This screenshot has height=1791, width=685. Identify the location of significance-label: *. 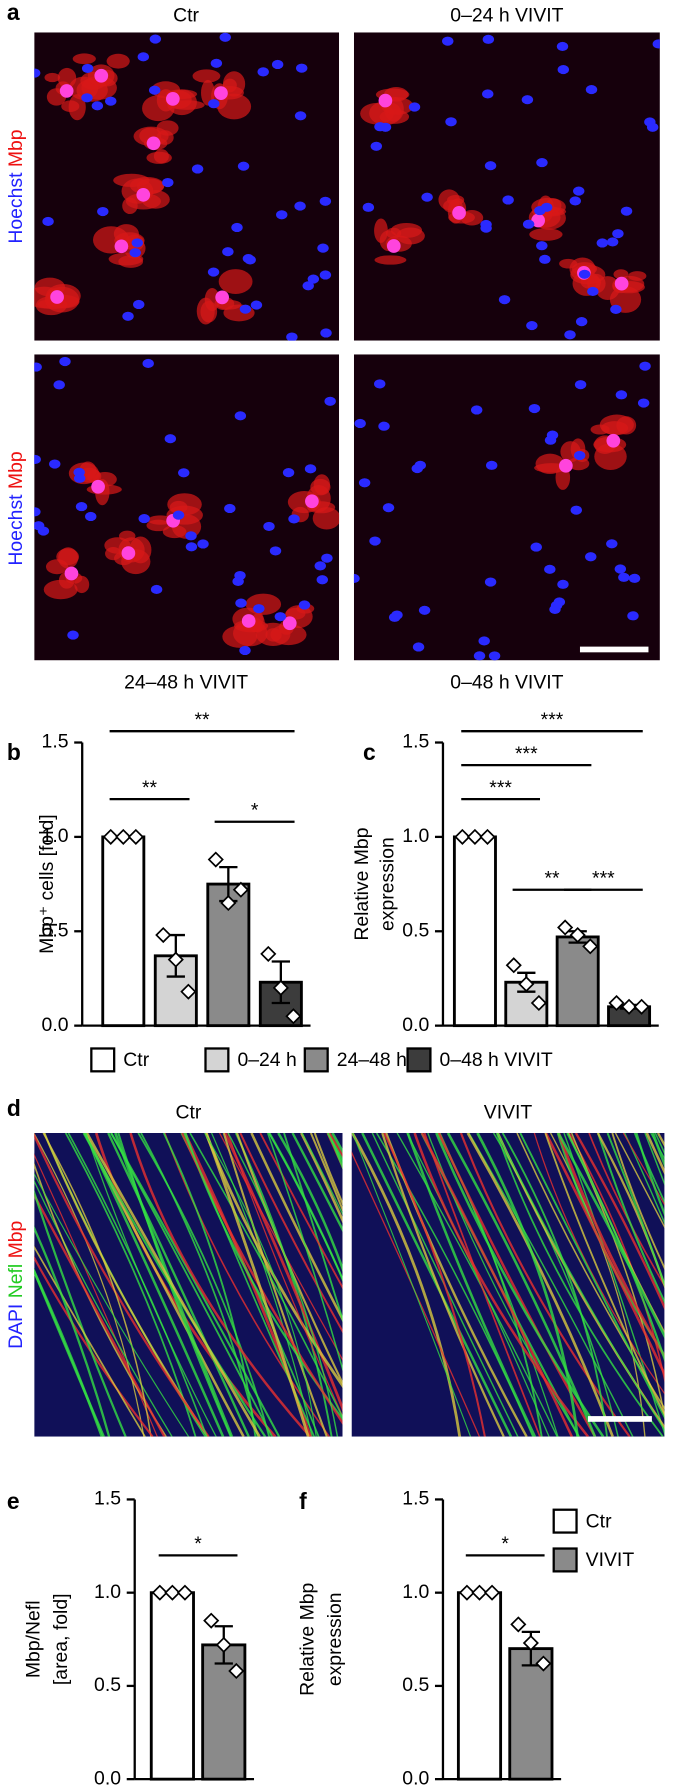
(255, 811).